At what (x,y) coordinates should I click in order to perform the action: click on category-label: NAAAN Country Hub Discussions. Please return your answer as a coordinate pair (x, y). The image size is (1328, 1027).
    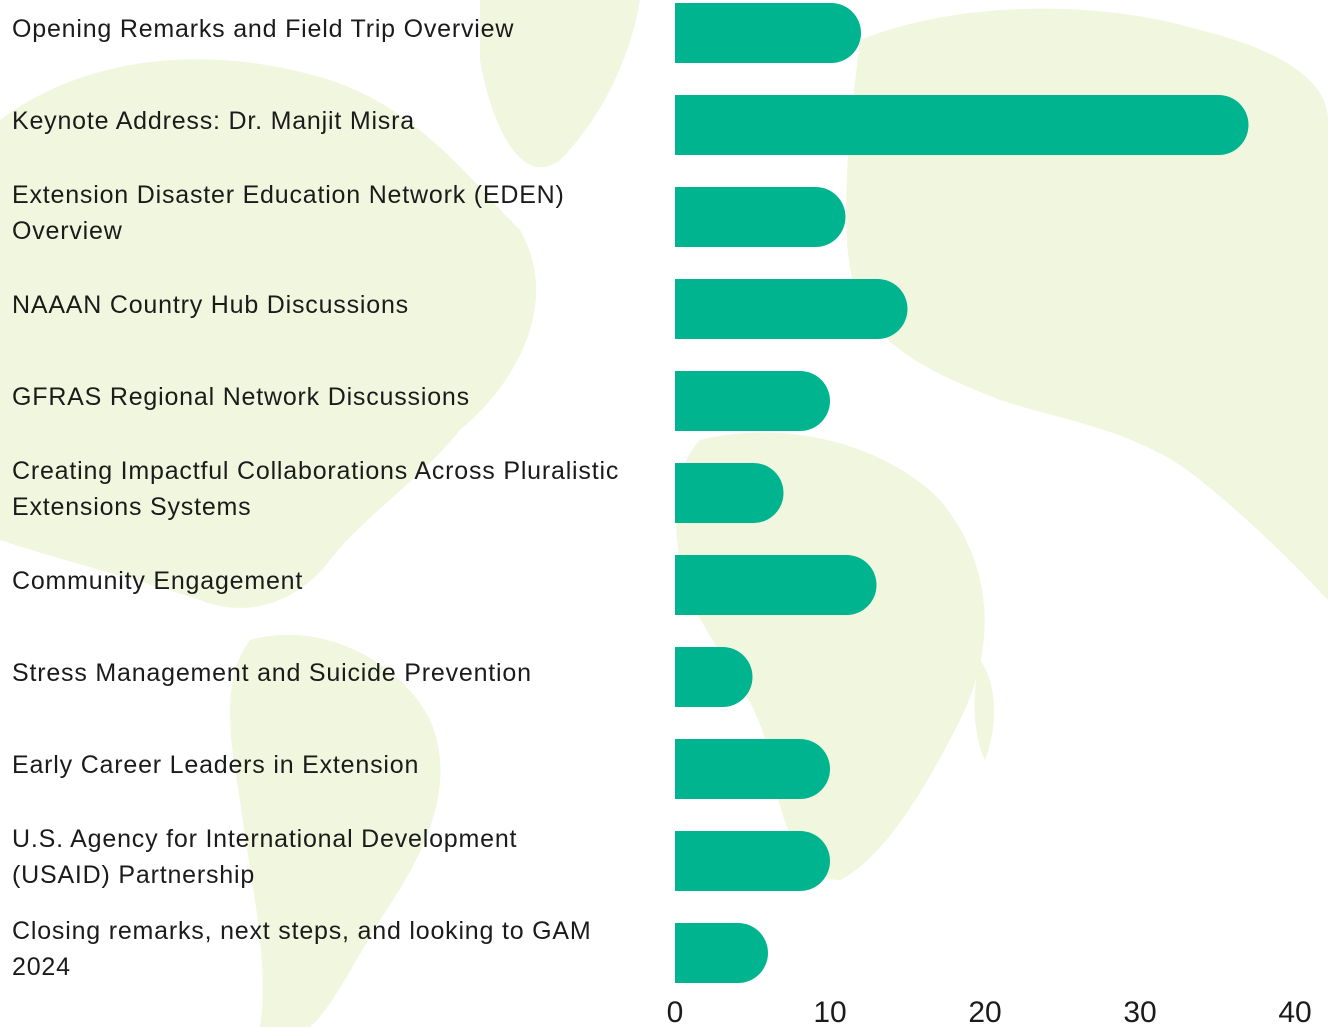
    Looking at the image, I should click on (210, 305).